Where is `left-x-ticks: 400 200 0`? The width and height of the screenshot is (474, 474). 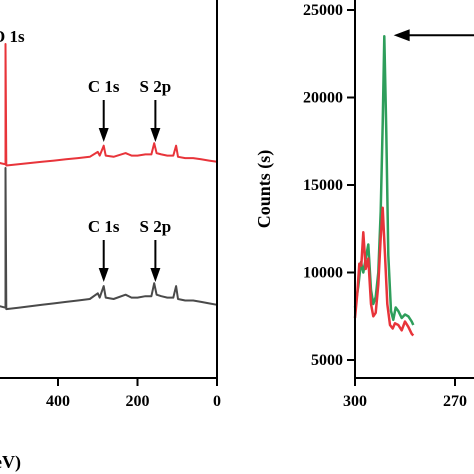
left-x-ticks: 400 200 0 is located at coordinates (133, 394).